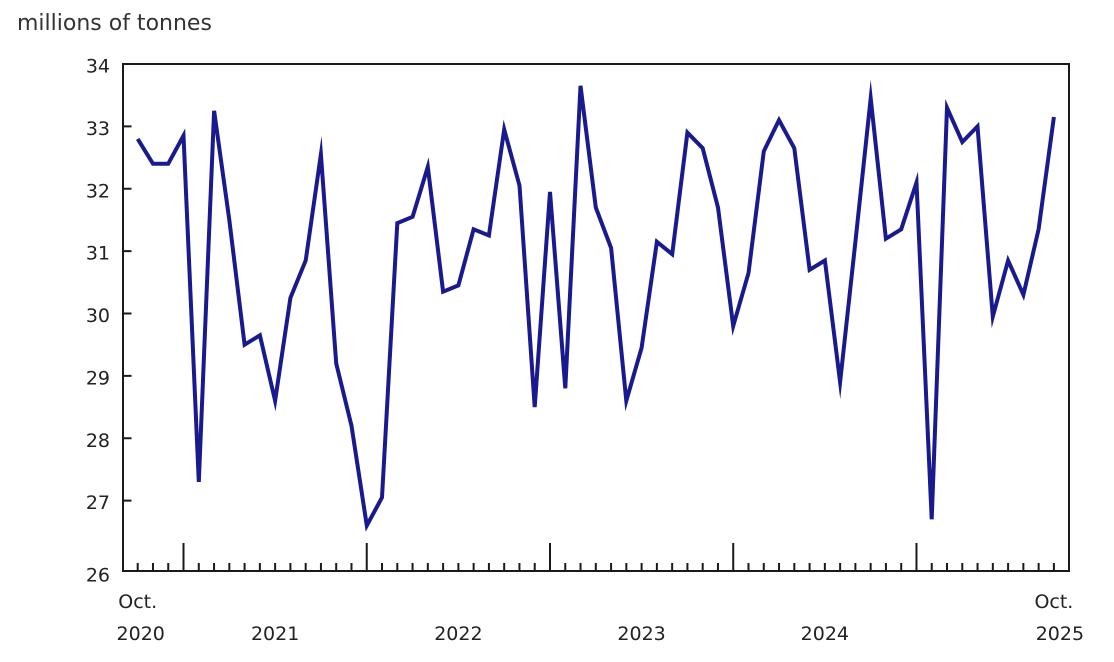 This screenshot has height=662, width=1114. Describe the element at coordinates (141, 634) in the screenshot. I see `x-axis-start-year-label: 2020` at that location.